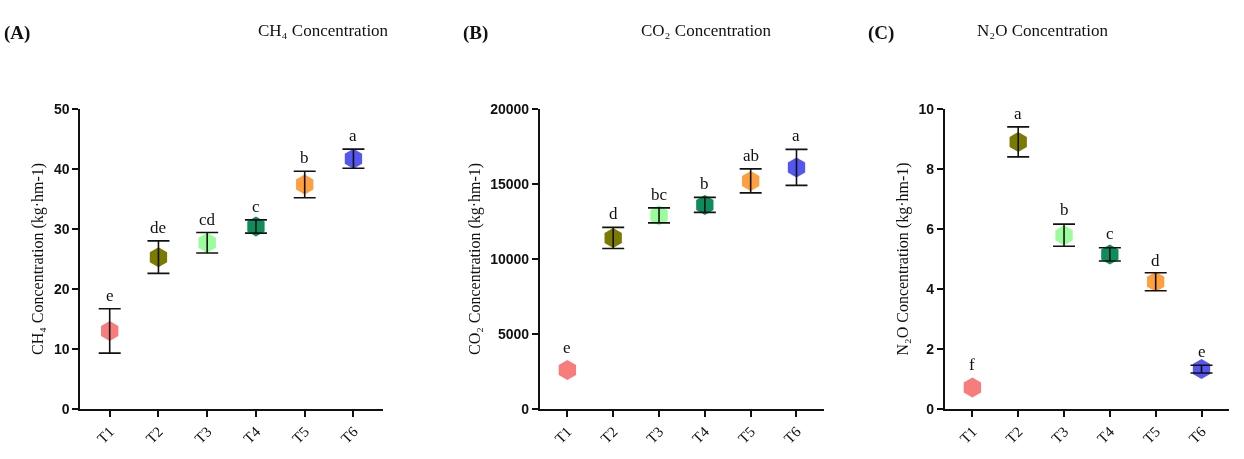  What do you see at coordinates (62, 108) in the screenshot?
I see `y-tick-label: 50` at bounding box center [62, 108].